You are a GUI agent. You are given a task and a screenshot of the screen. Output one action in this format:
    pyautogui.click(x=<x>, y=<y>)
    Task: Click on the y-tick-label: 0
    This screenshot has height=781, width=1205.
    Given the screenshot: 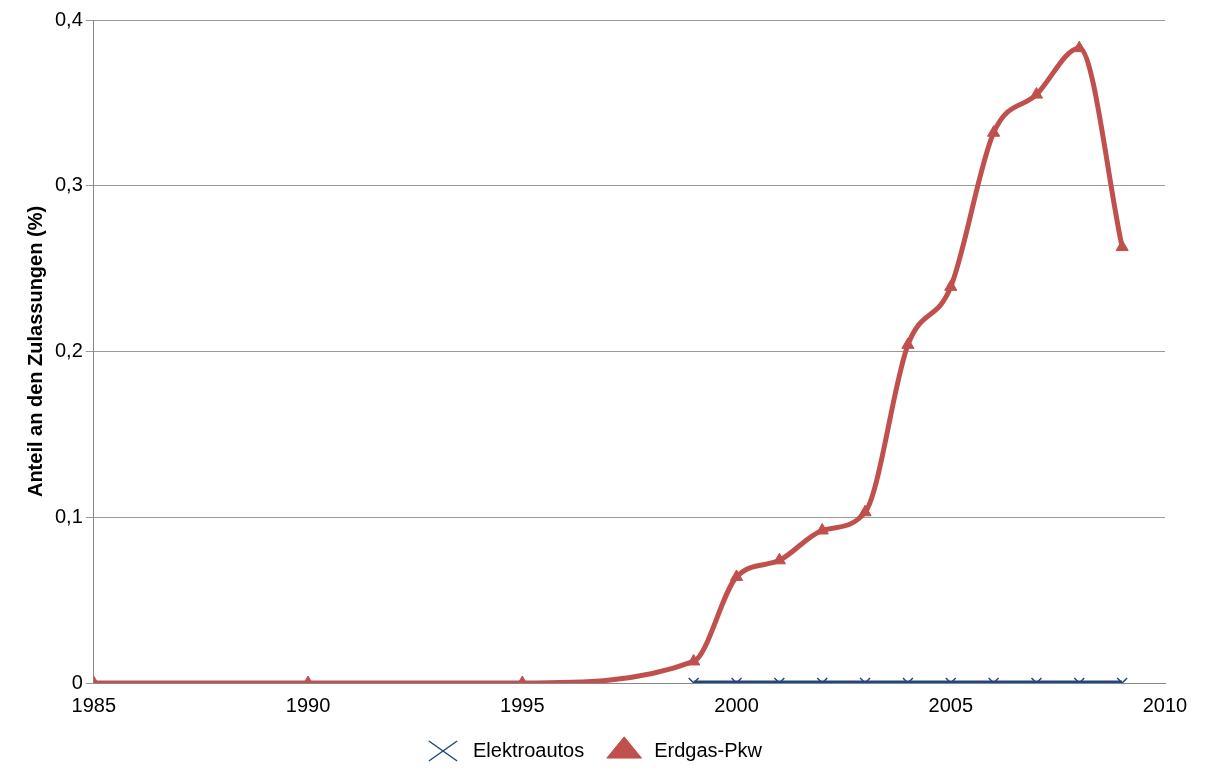 What is the action you would take?
    pyautogui.click(x=77, y=681)
    